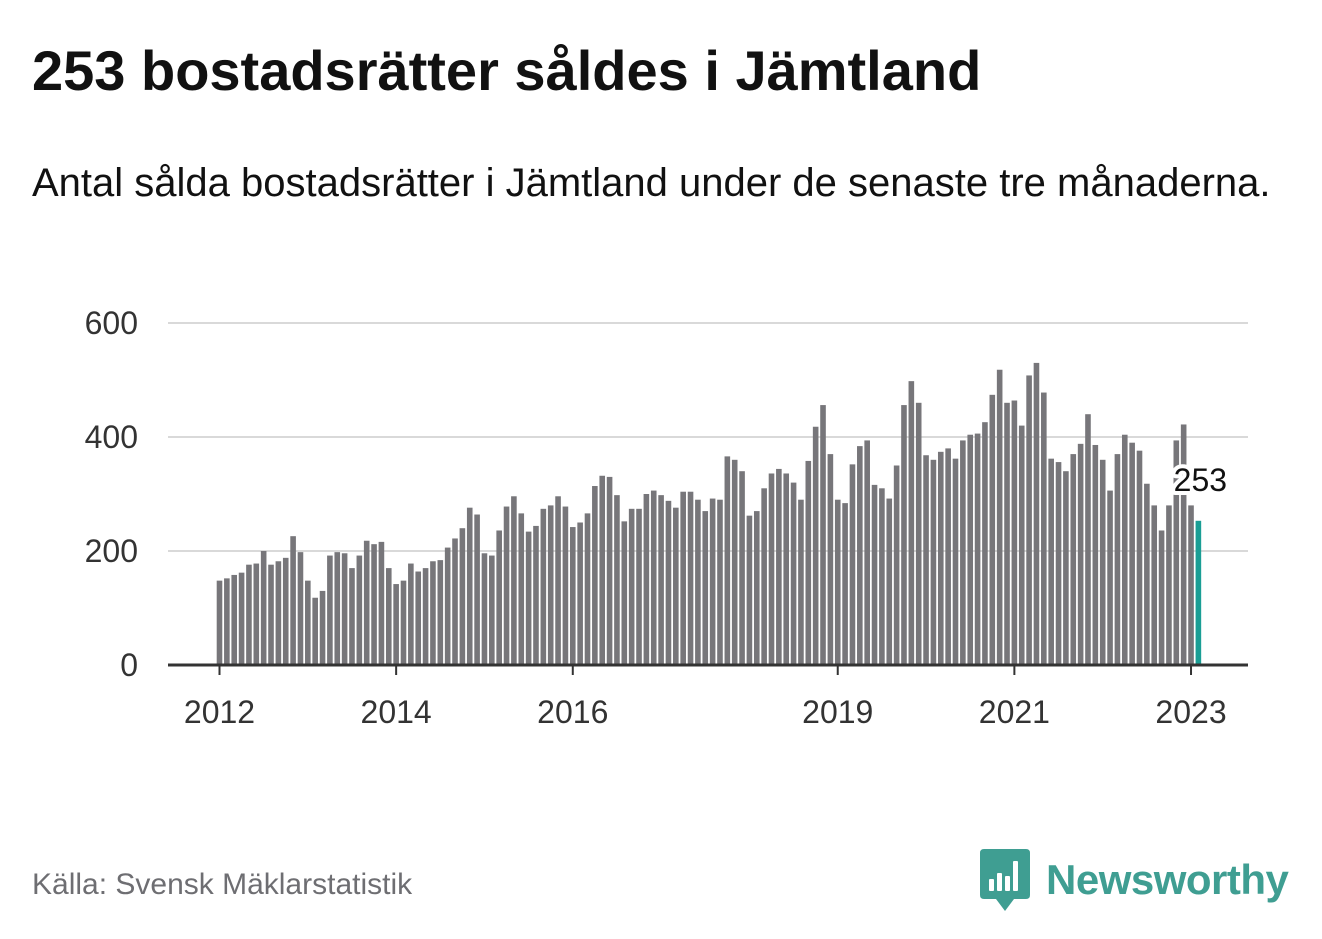 The height and width of the screenshot is (939, 1322). I want to click on x-tick-label-2014: 2014, so click(396, 712).